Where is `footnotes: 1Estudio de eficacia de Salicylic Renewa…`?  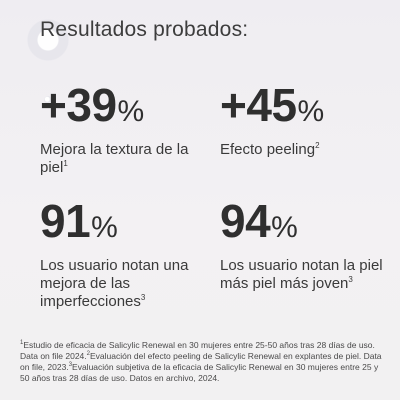
footnotes: 1Estudio de eficacia de Salicylic Renewa… is located at coordinates (201, 362).